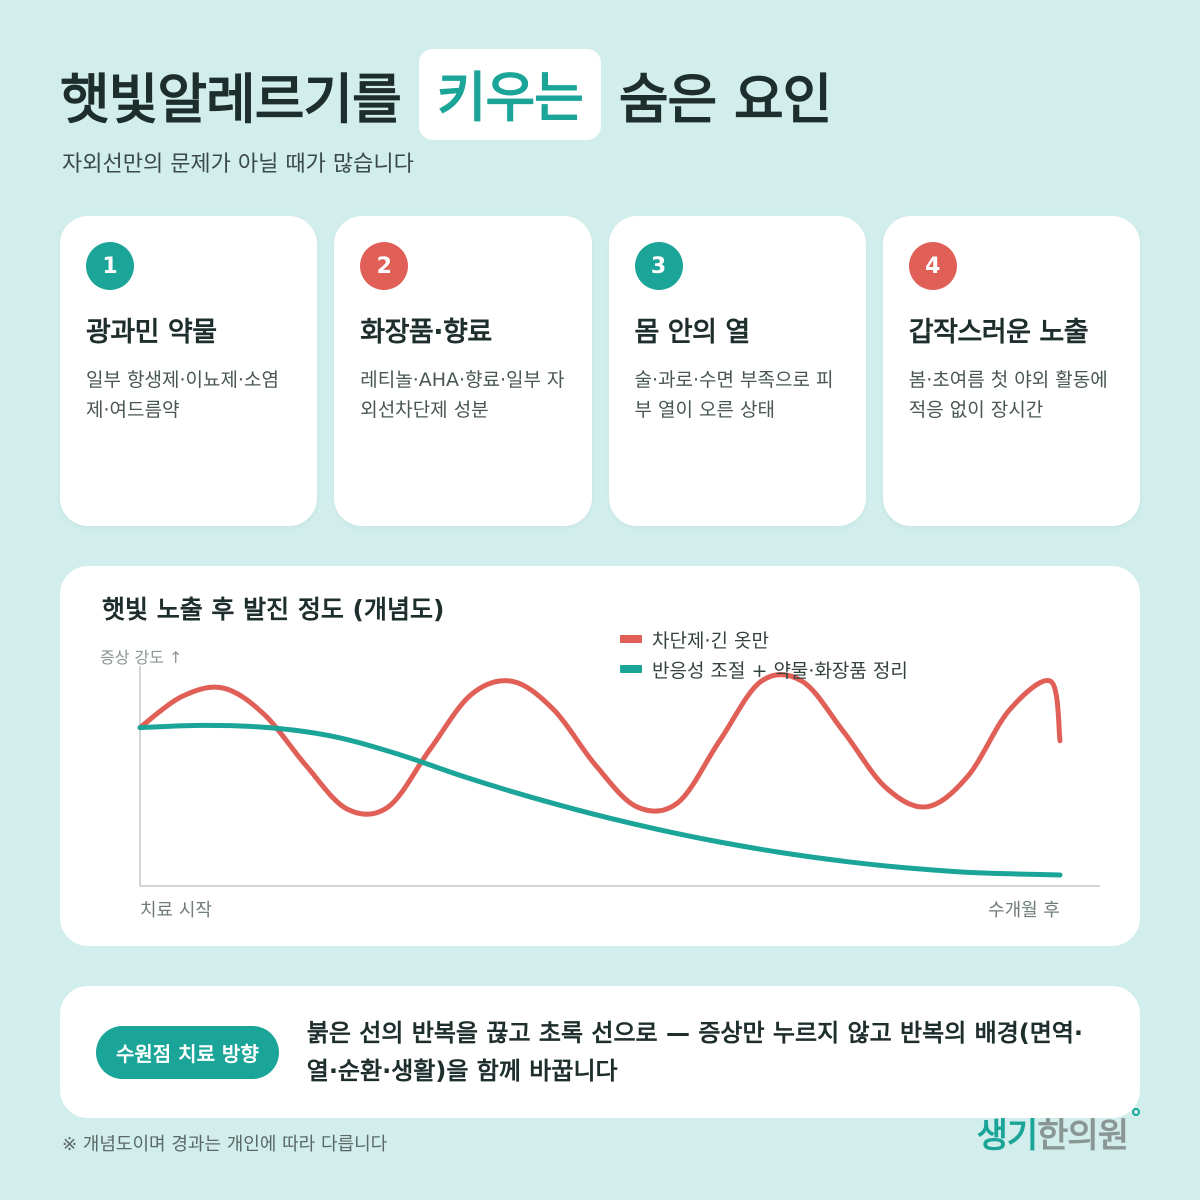 The width and height of the screenshot is (1200, 1200). I want to click on factor-card-2: 2 화장품·향료 레티놀·AHA·향료·일부 자외선차단제 성분, so click(463, 371).